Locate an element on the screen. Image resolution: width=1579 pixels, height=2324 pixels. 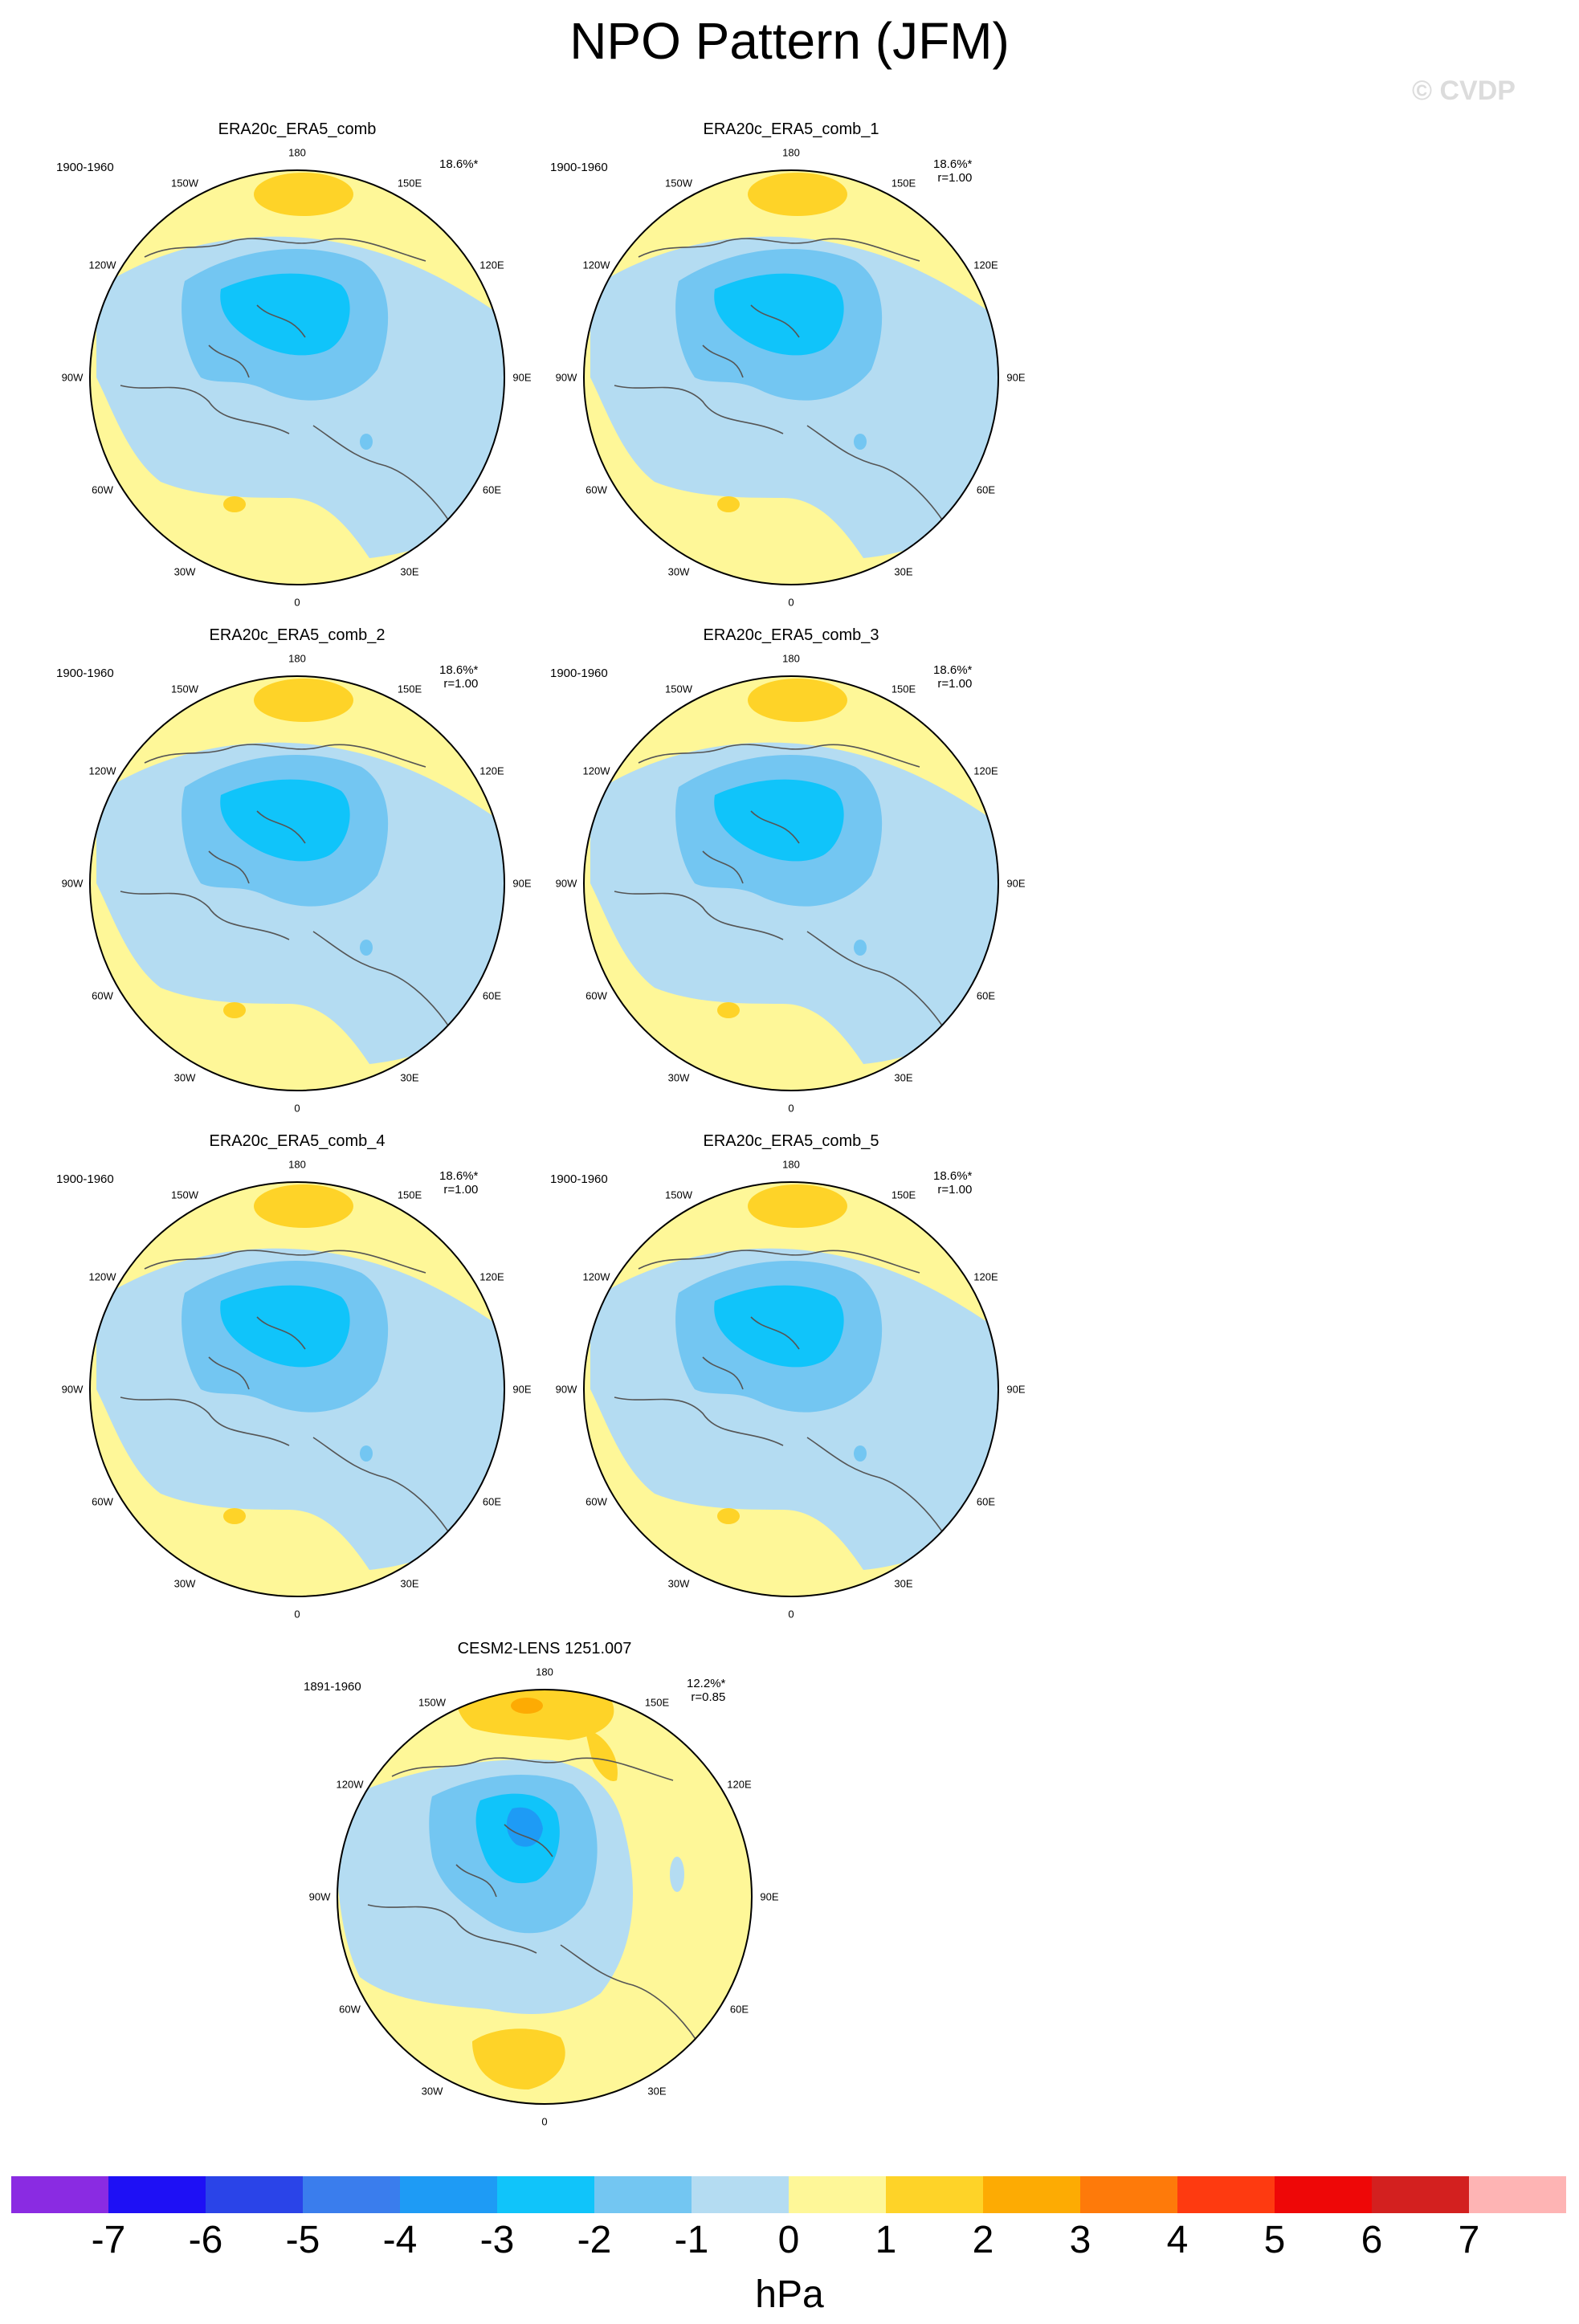
colorbar-tick-label: 5 is located at coordinates (1274, 2240).